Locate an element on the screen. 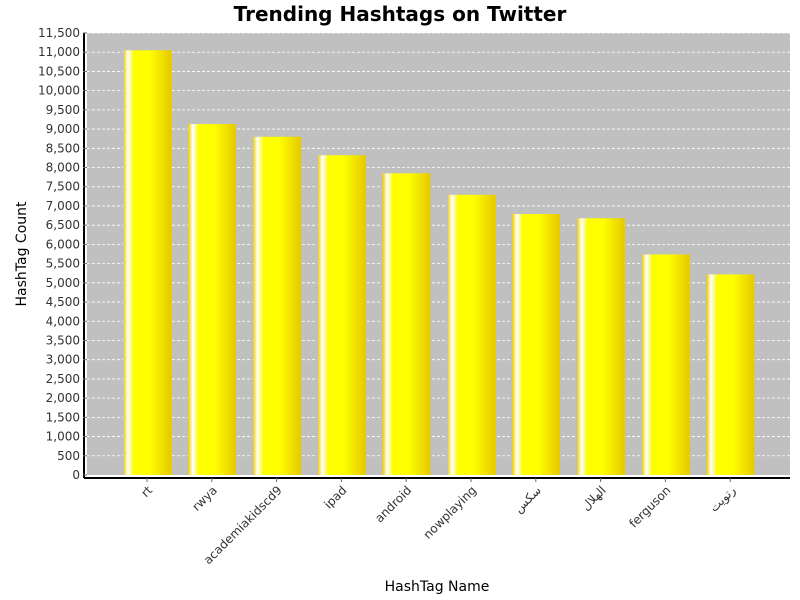  x-tick-label: android is located at coordinates (393, 504).